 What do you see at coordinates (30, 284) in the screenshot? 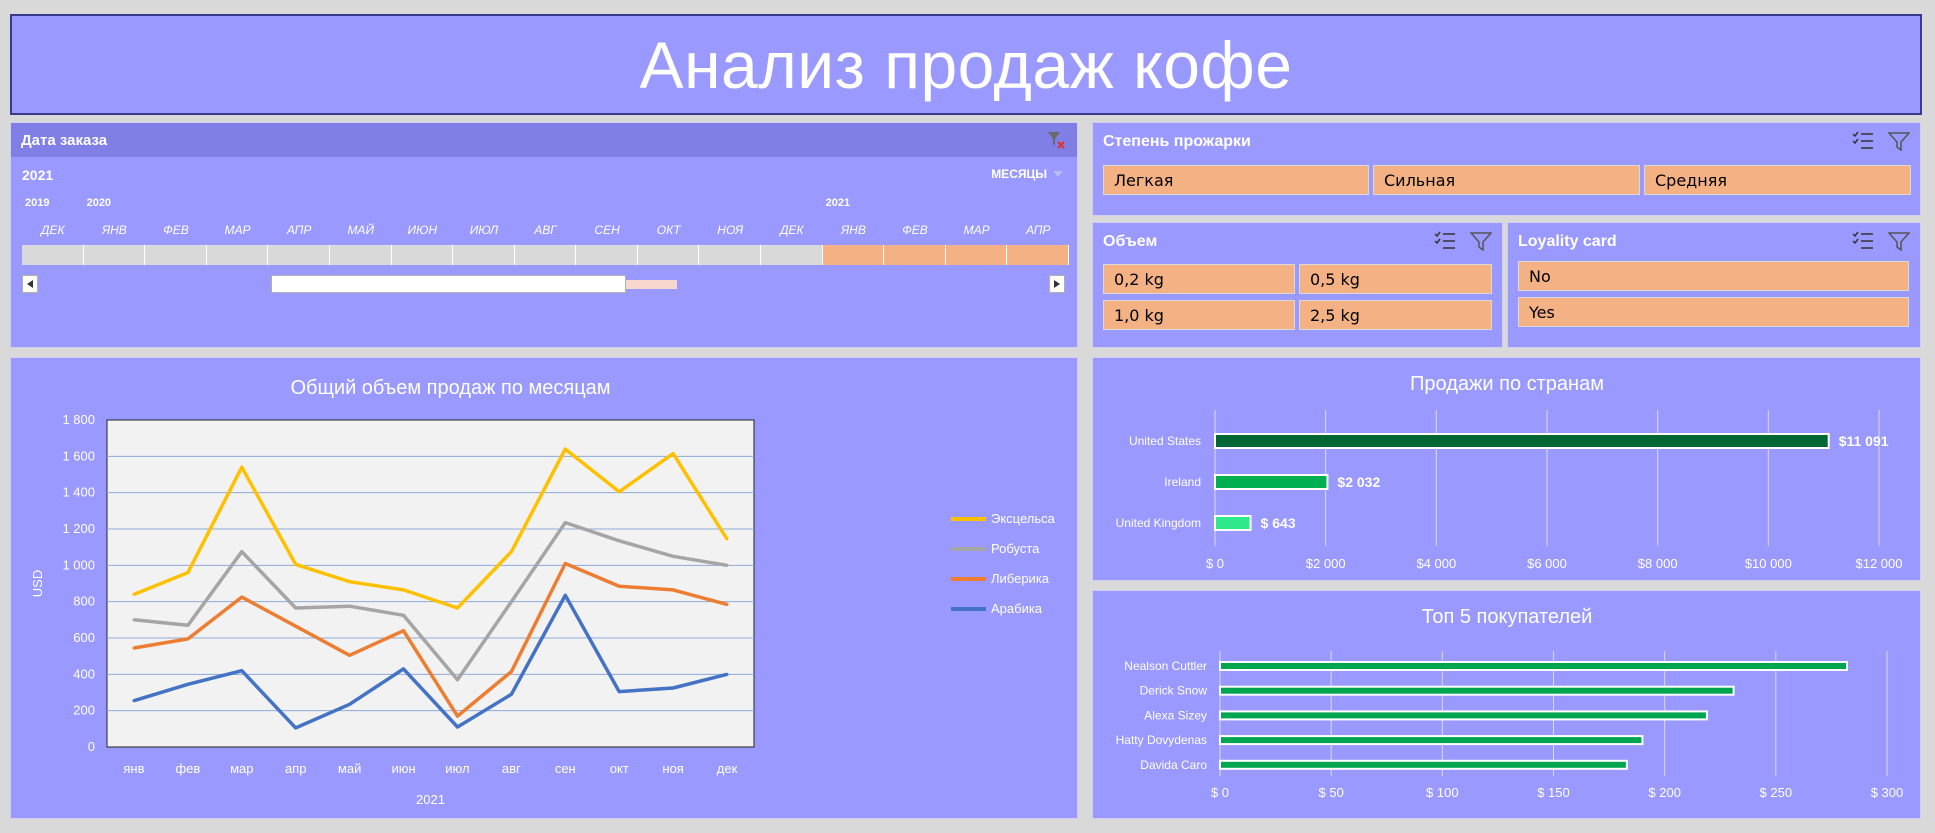
I see `timeline-scroll-left-button` at bounding box center [30, 284].